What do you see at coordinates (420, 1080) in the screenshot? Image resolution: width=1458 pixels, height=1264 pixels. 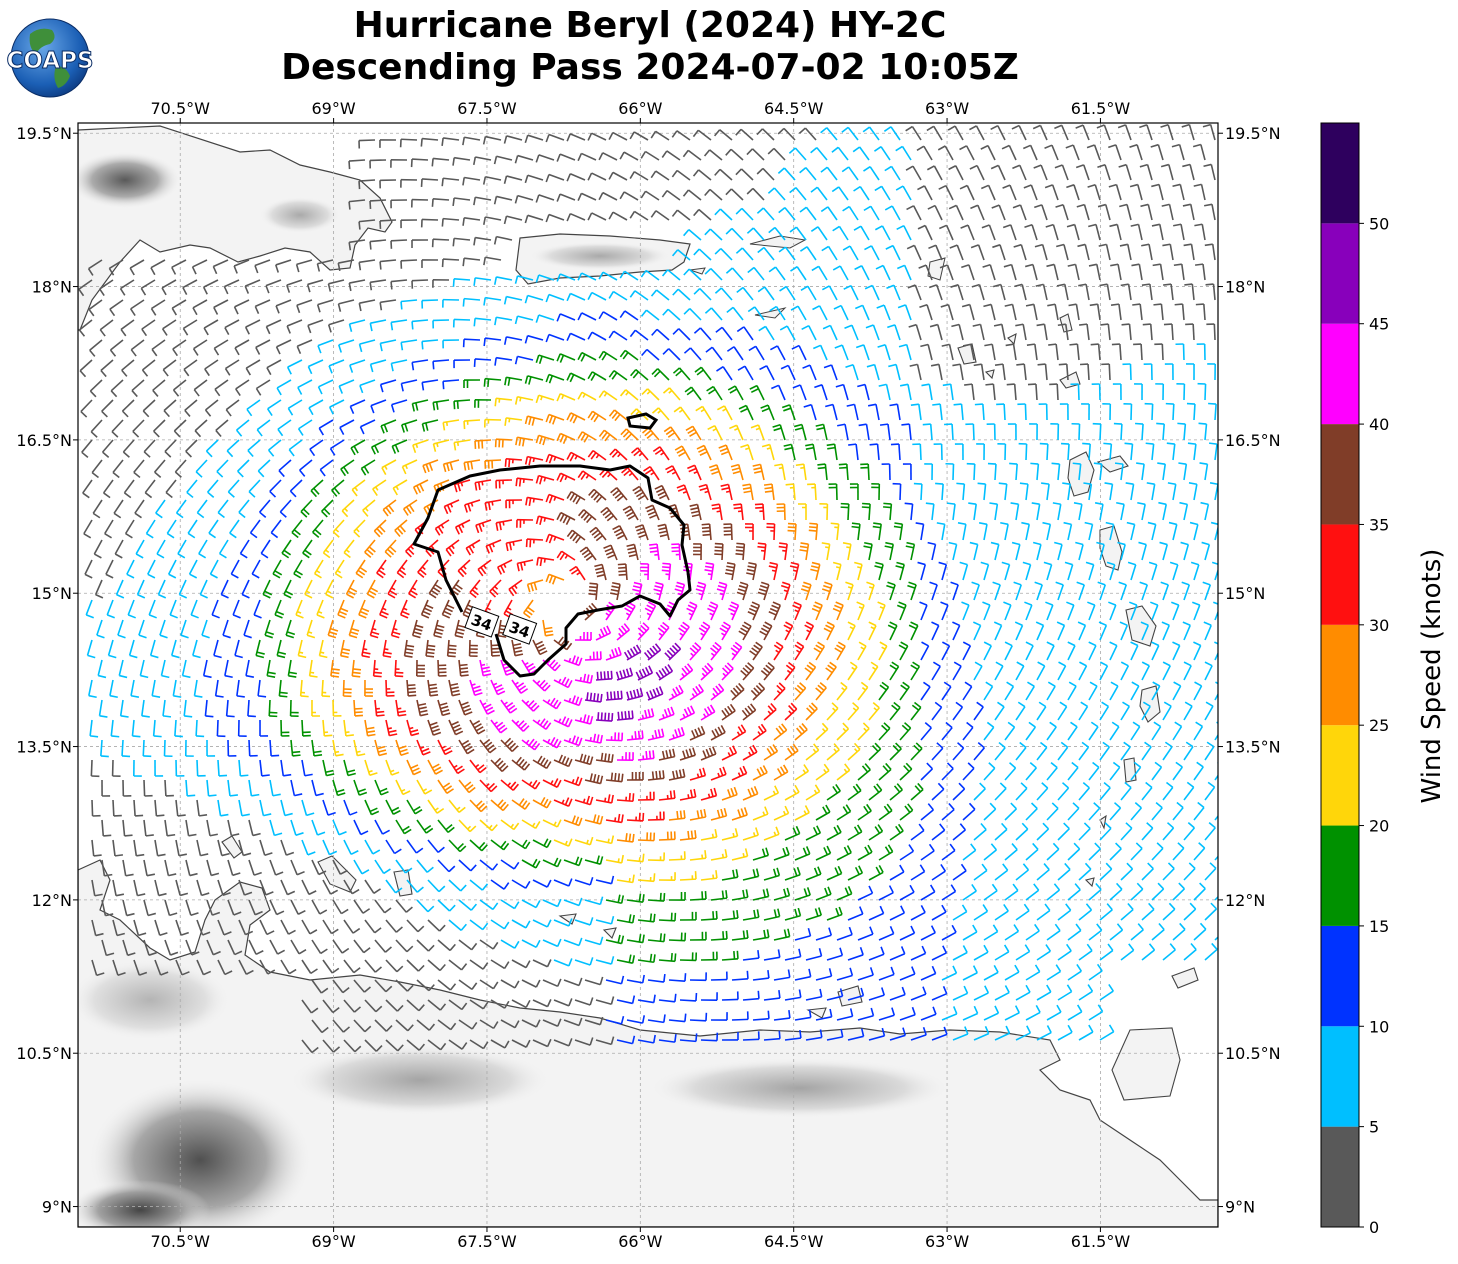 I see `terrain-coastal-range-west` at bounding box center [420, 1080].